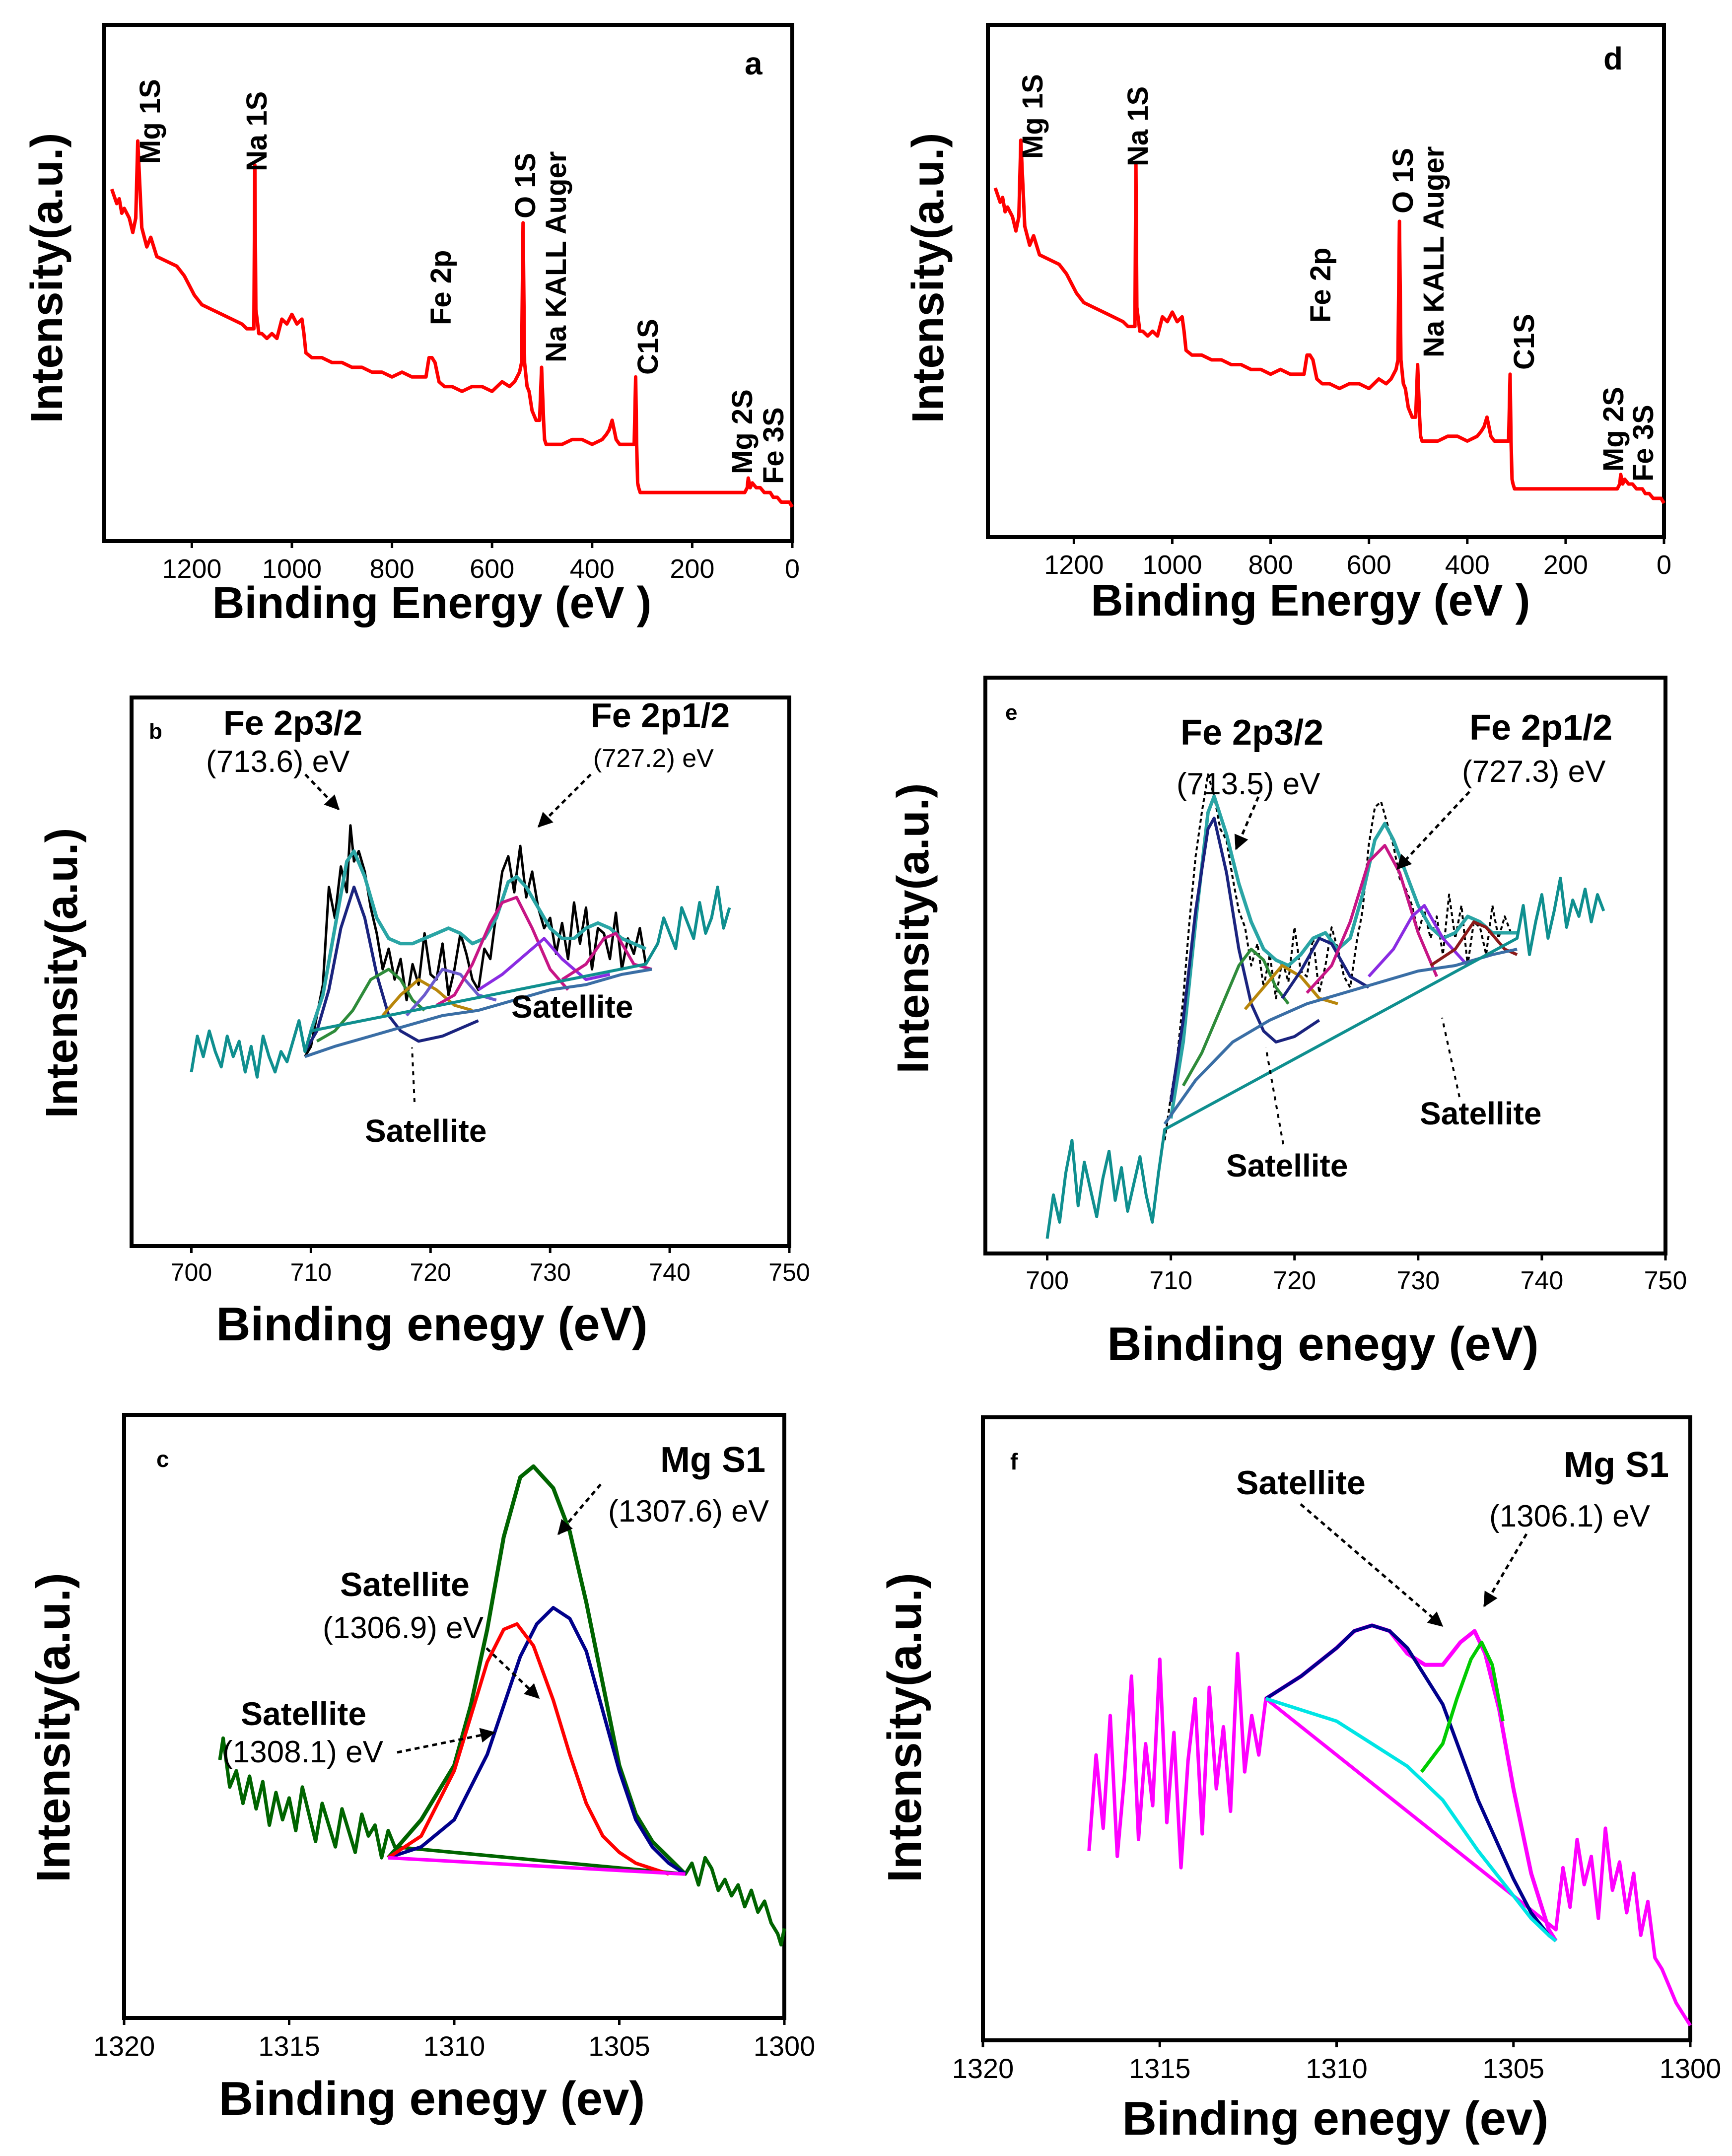 Image resolution: width=1732 pixels, height=2156 pixels. What do you see at coordinates (492, 569) in the screenshot?
I see `x-tick-label: 600` at bounding box center [492, 569].